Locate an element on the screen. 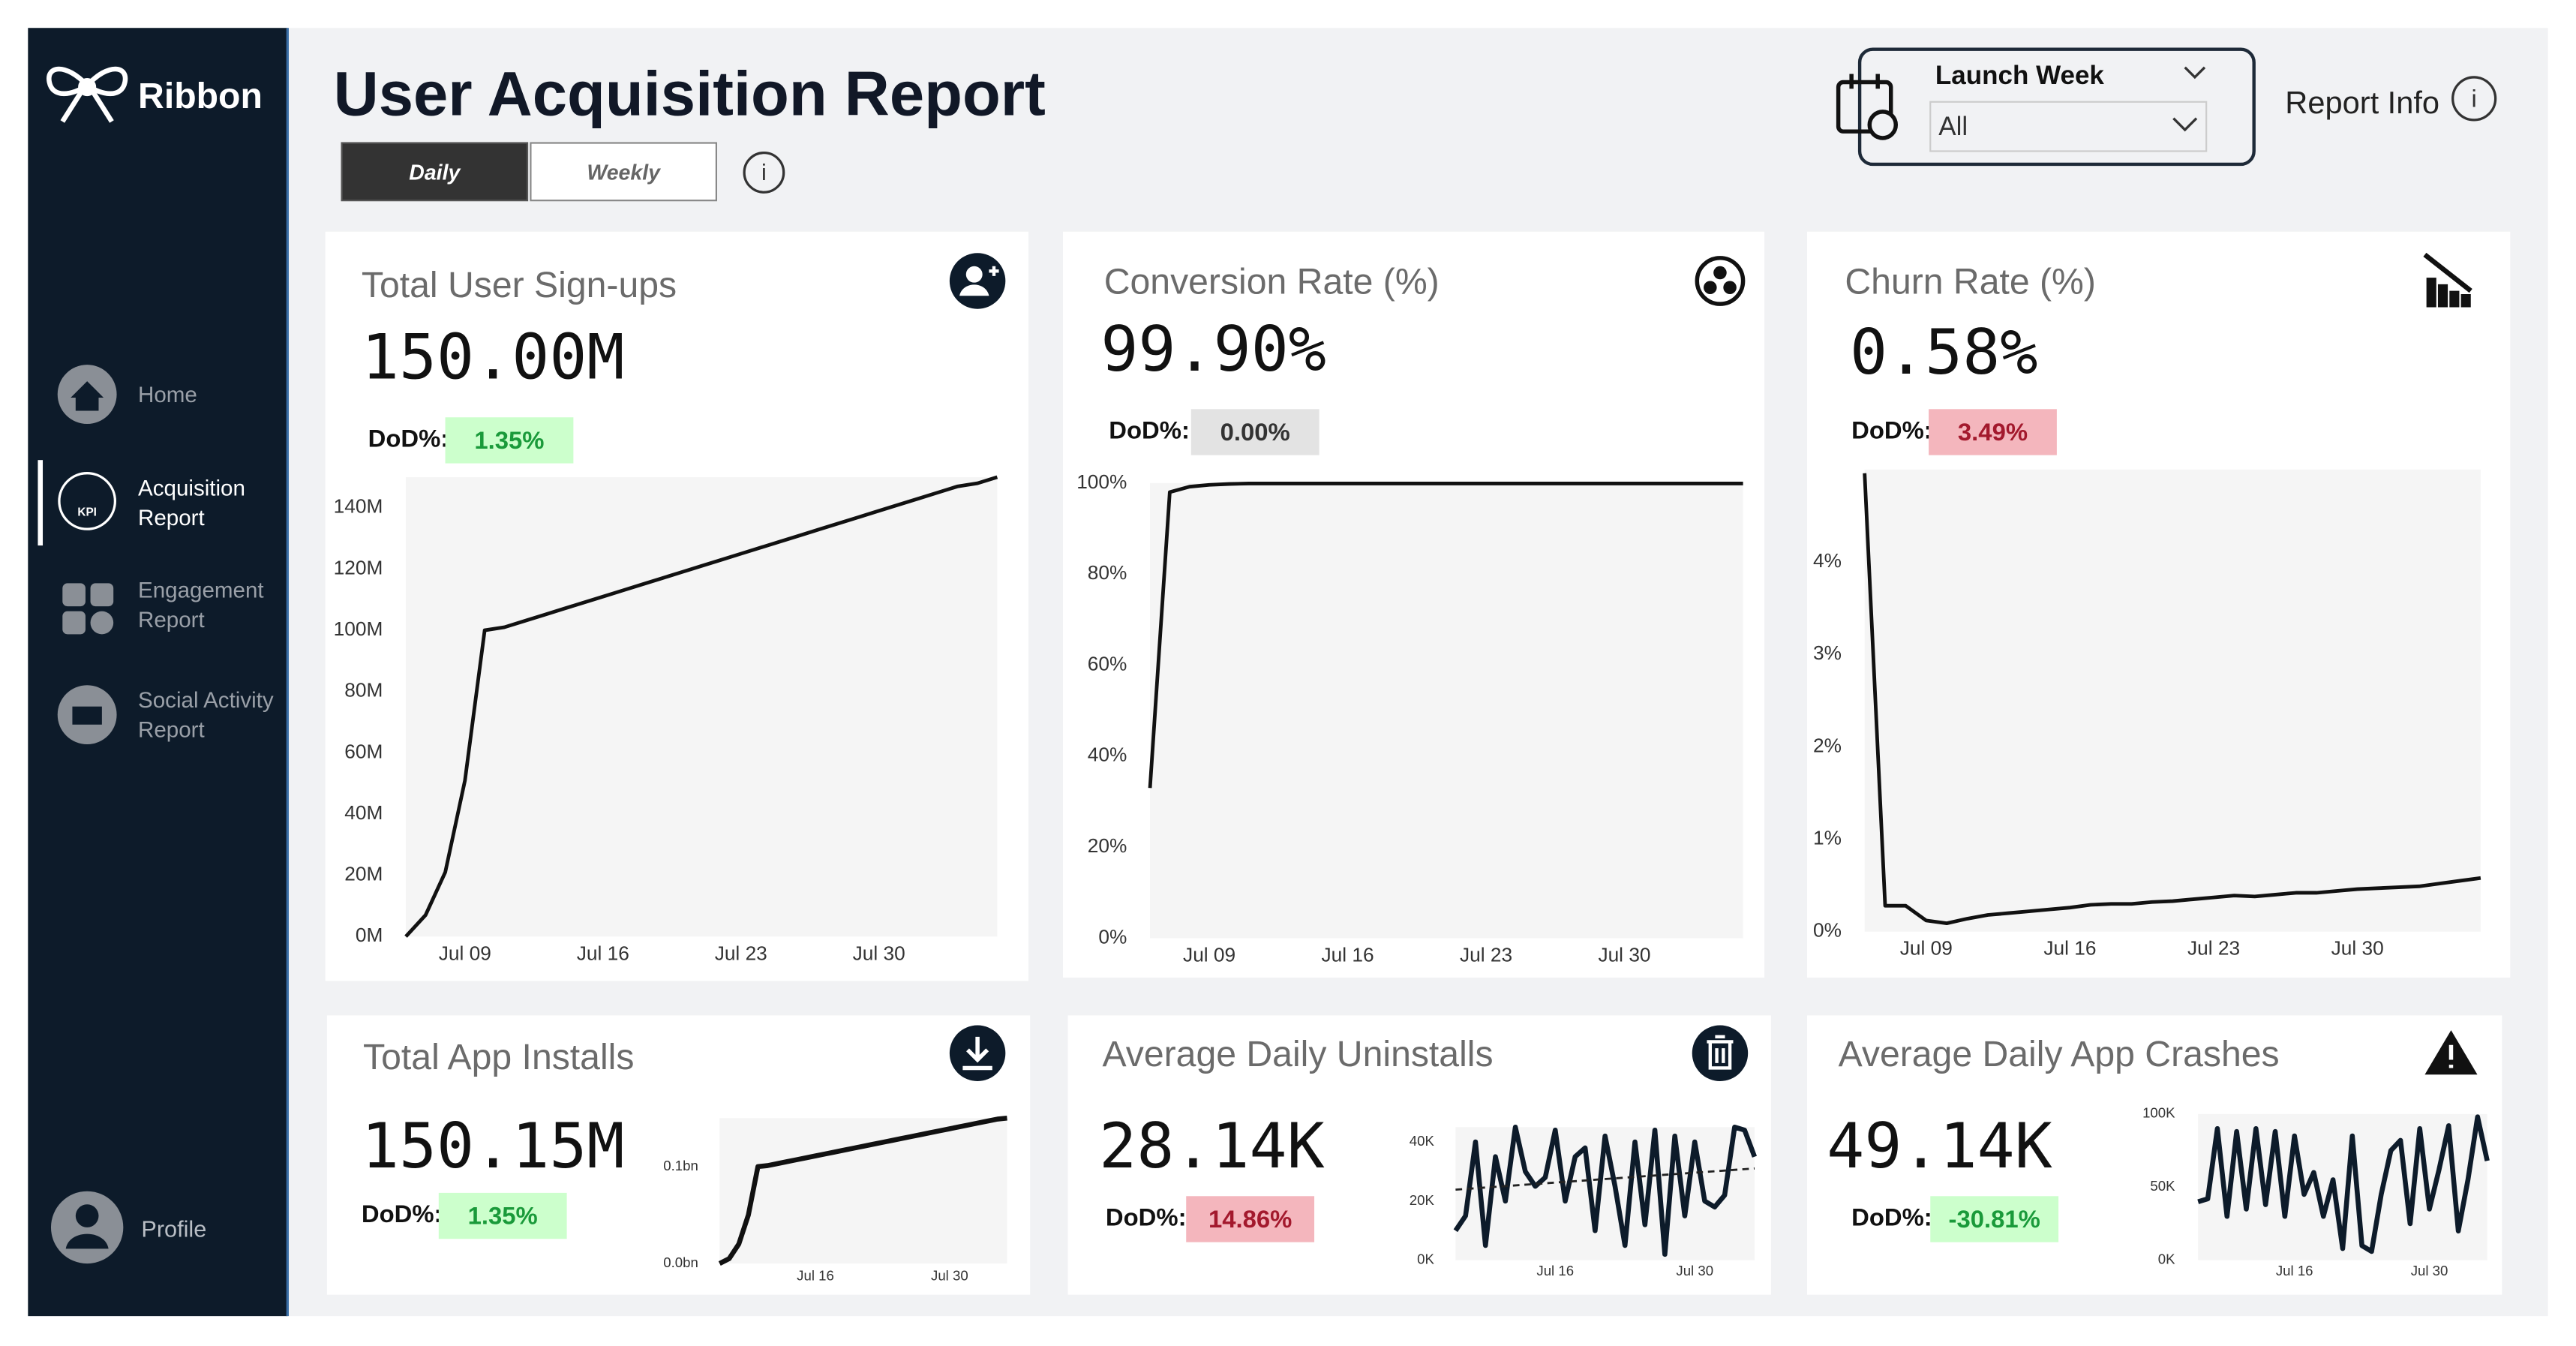 Image resolution: width=2576 pixels, height=1346 pixels. y-tick-label: 2% is located at coordinates (1827, 745).